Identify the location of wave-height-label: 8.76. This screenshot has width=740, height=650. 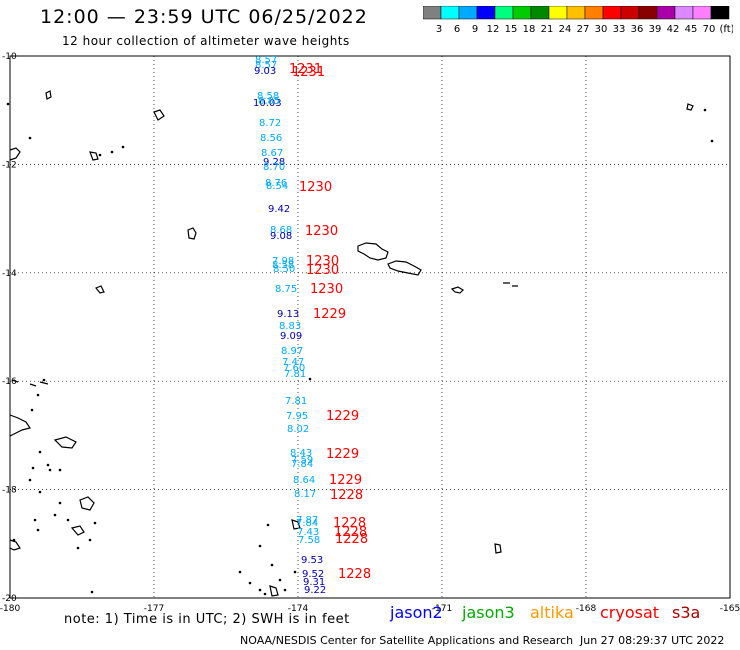
(276, 183).